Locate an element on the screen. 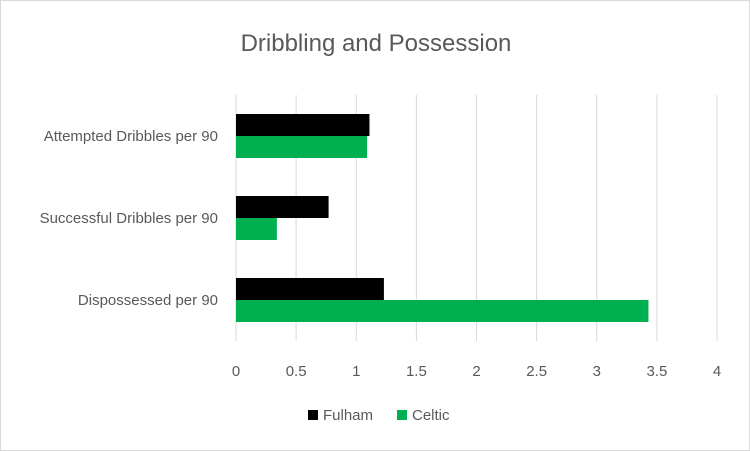 The width and height of the screenshot is (750, 452). x-tick-label: 2.5 is located at coordinates (536, 371).